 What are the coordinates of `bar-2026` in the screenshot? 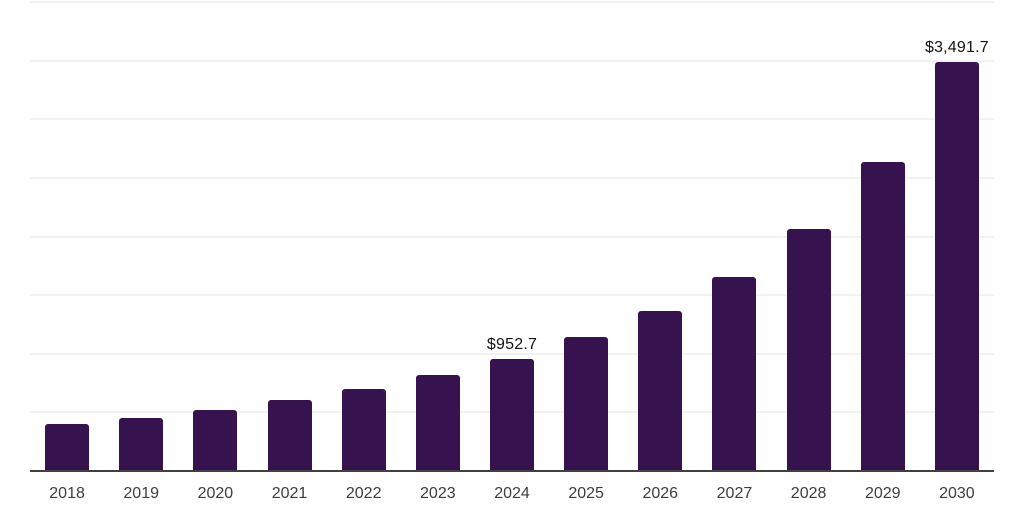 It's located at (660, 391).